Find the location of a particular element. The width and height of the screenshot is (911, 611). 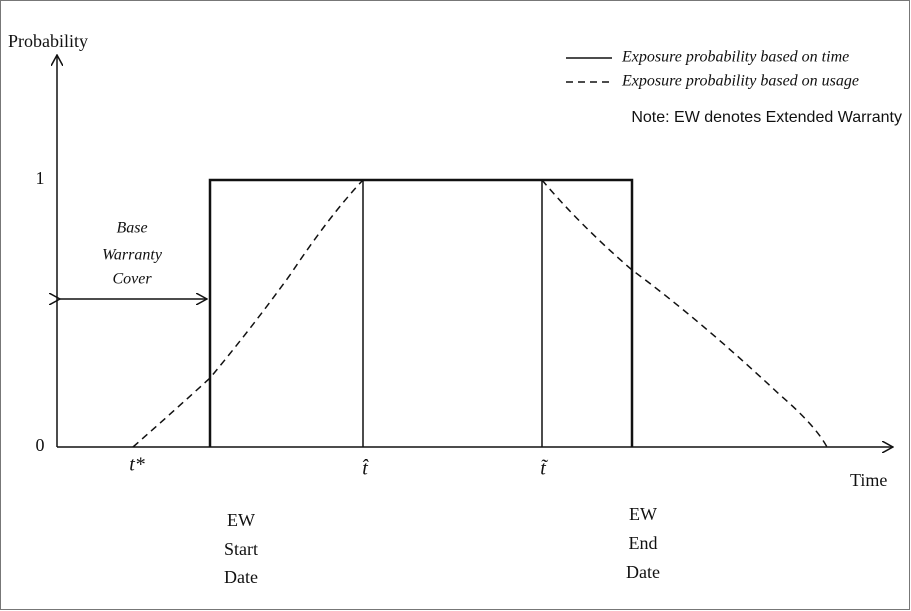

y-label: Probability is located at coordinates (48, 41).